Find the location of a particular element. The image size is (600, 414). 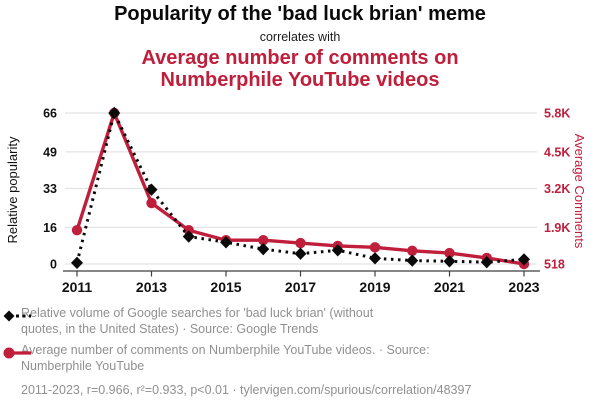

legend-label-line: Numberphile YouTube is located at coordinates (83, 365).